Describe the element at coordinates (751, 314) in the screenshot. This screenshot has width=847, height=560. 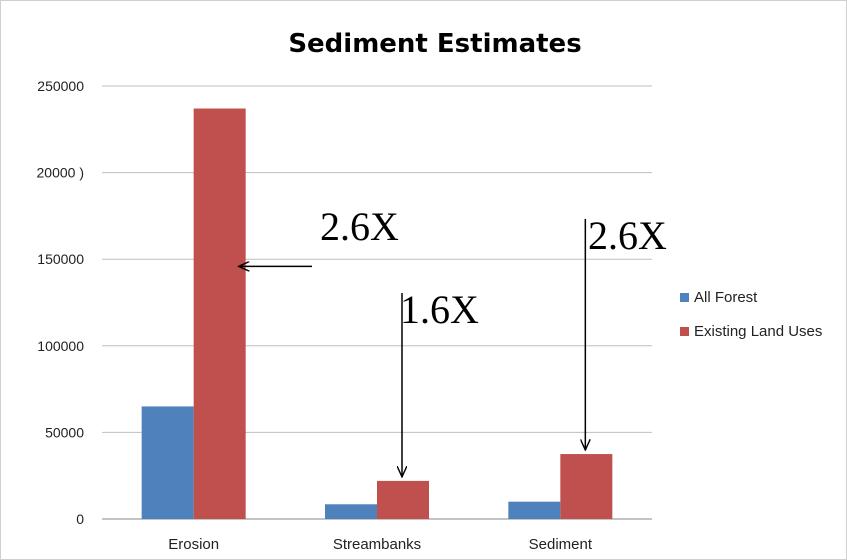
I see `legend: All Forest Existing Land Uses` at that location.